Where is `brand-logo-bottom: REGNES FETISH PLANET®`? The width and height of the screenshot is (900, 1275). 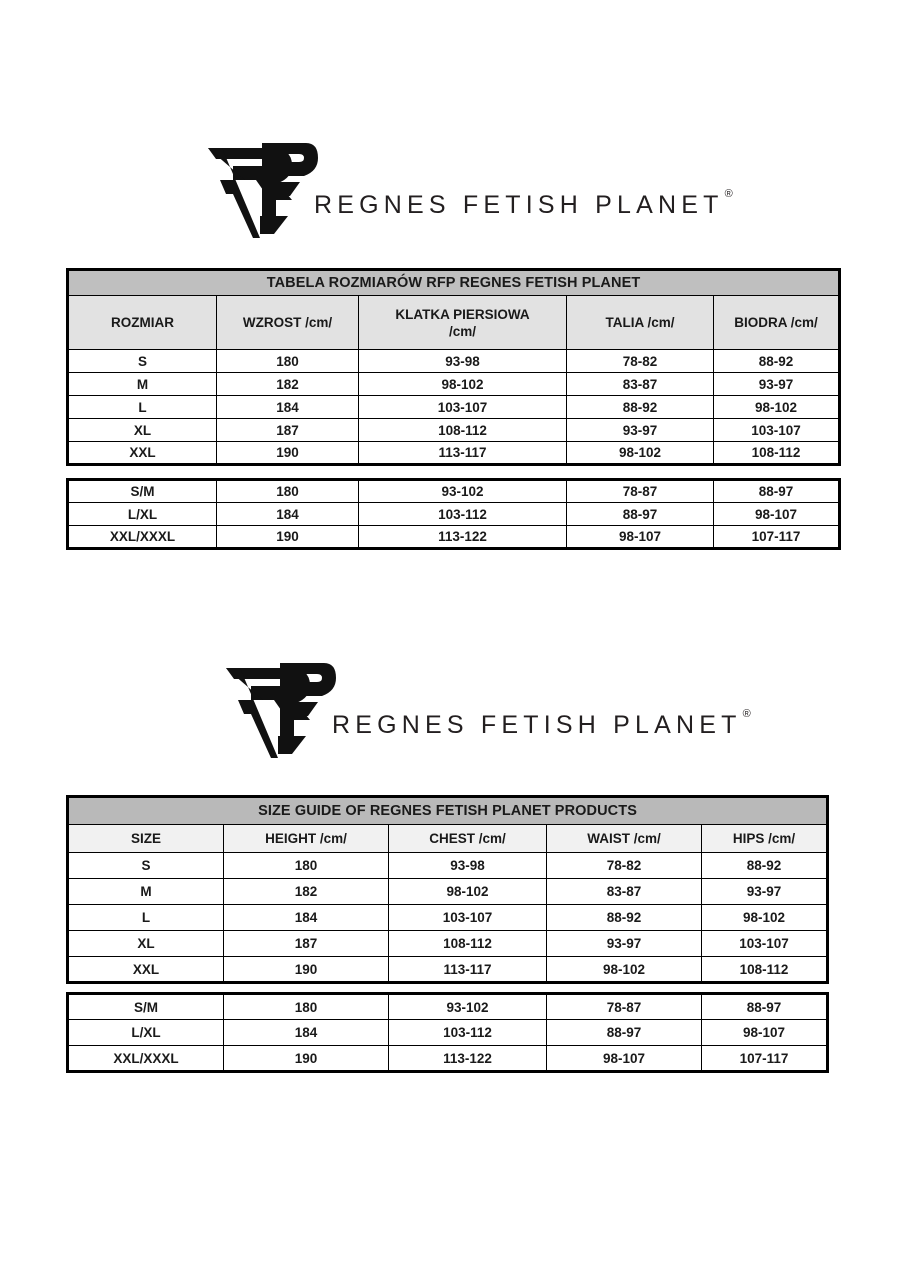 brand-logo-bottom: REGNES FETISH PLANET® is located at coordinates (450, 710).